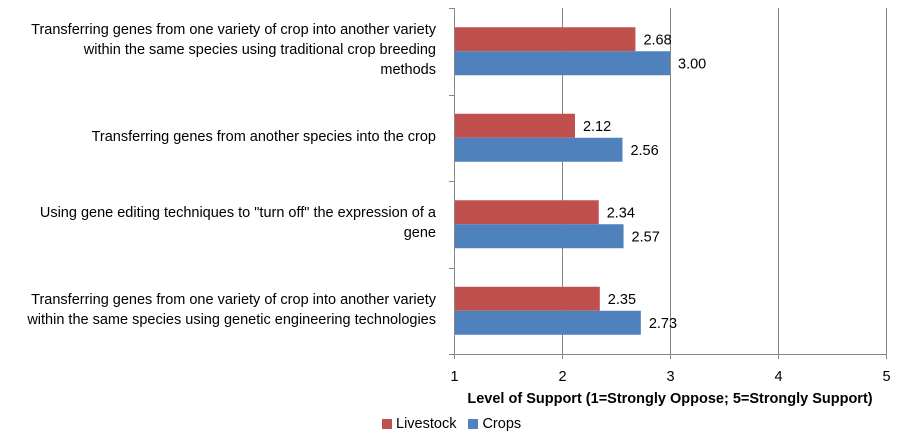 Image resolution: width=901 pixels, height=444 pixels. I want to click on data-label: 2.73, so click(663, 324).